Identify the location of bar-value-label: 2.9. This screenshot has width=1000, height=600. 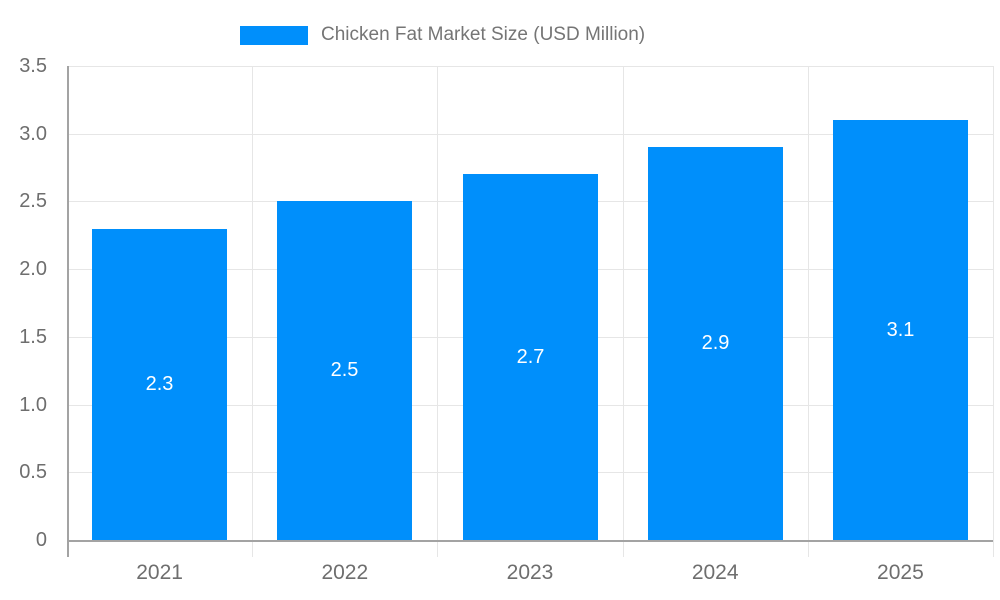
(715, 343).